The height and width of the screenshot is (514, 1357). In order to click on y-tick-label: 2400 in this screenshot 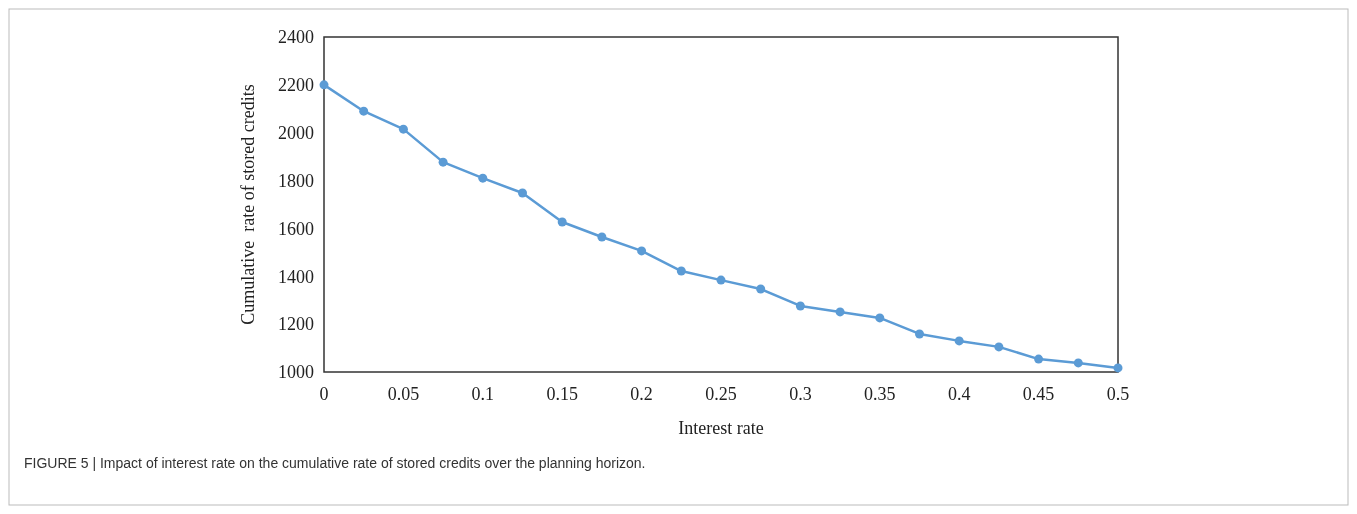, I will do `click(296, 37)`.